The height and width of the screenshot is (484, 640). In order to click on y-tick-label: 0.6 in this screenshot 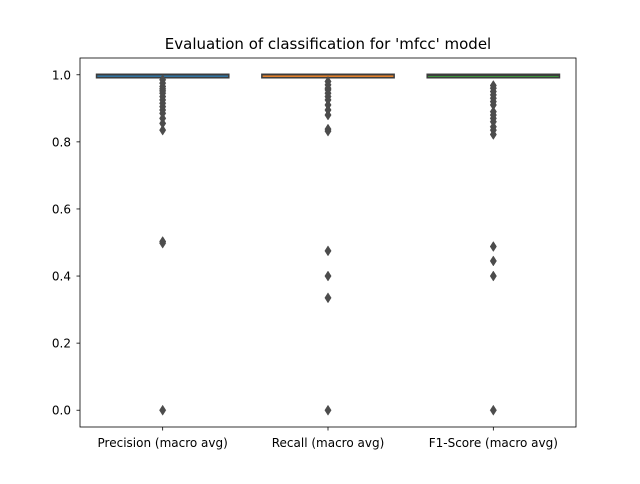, I will do `click(61, 209)`.